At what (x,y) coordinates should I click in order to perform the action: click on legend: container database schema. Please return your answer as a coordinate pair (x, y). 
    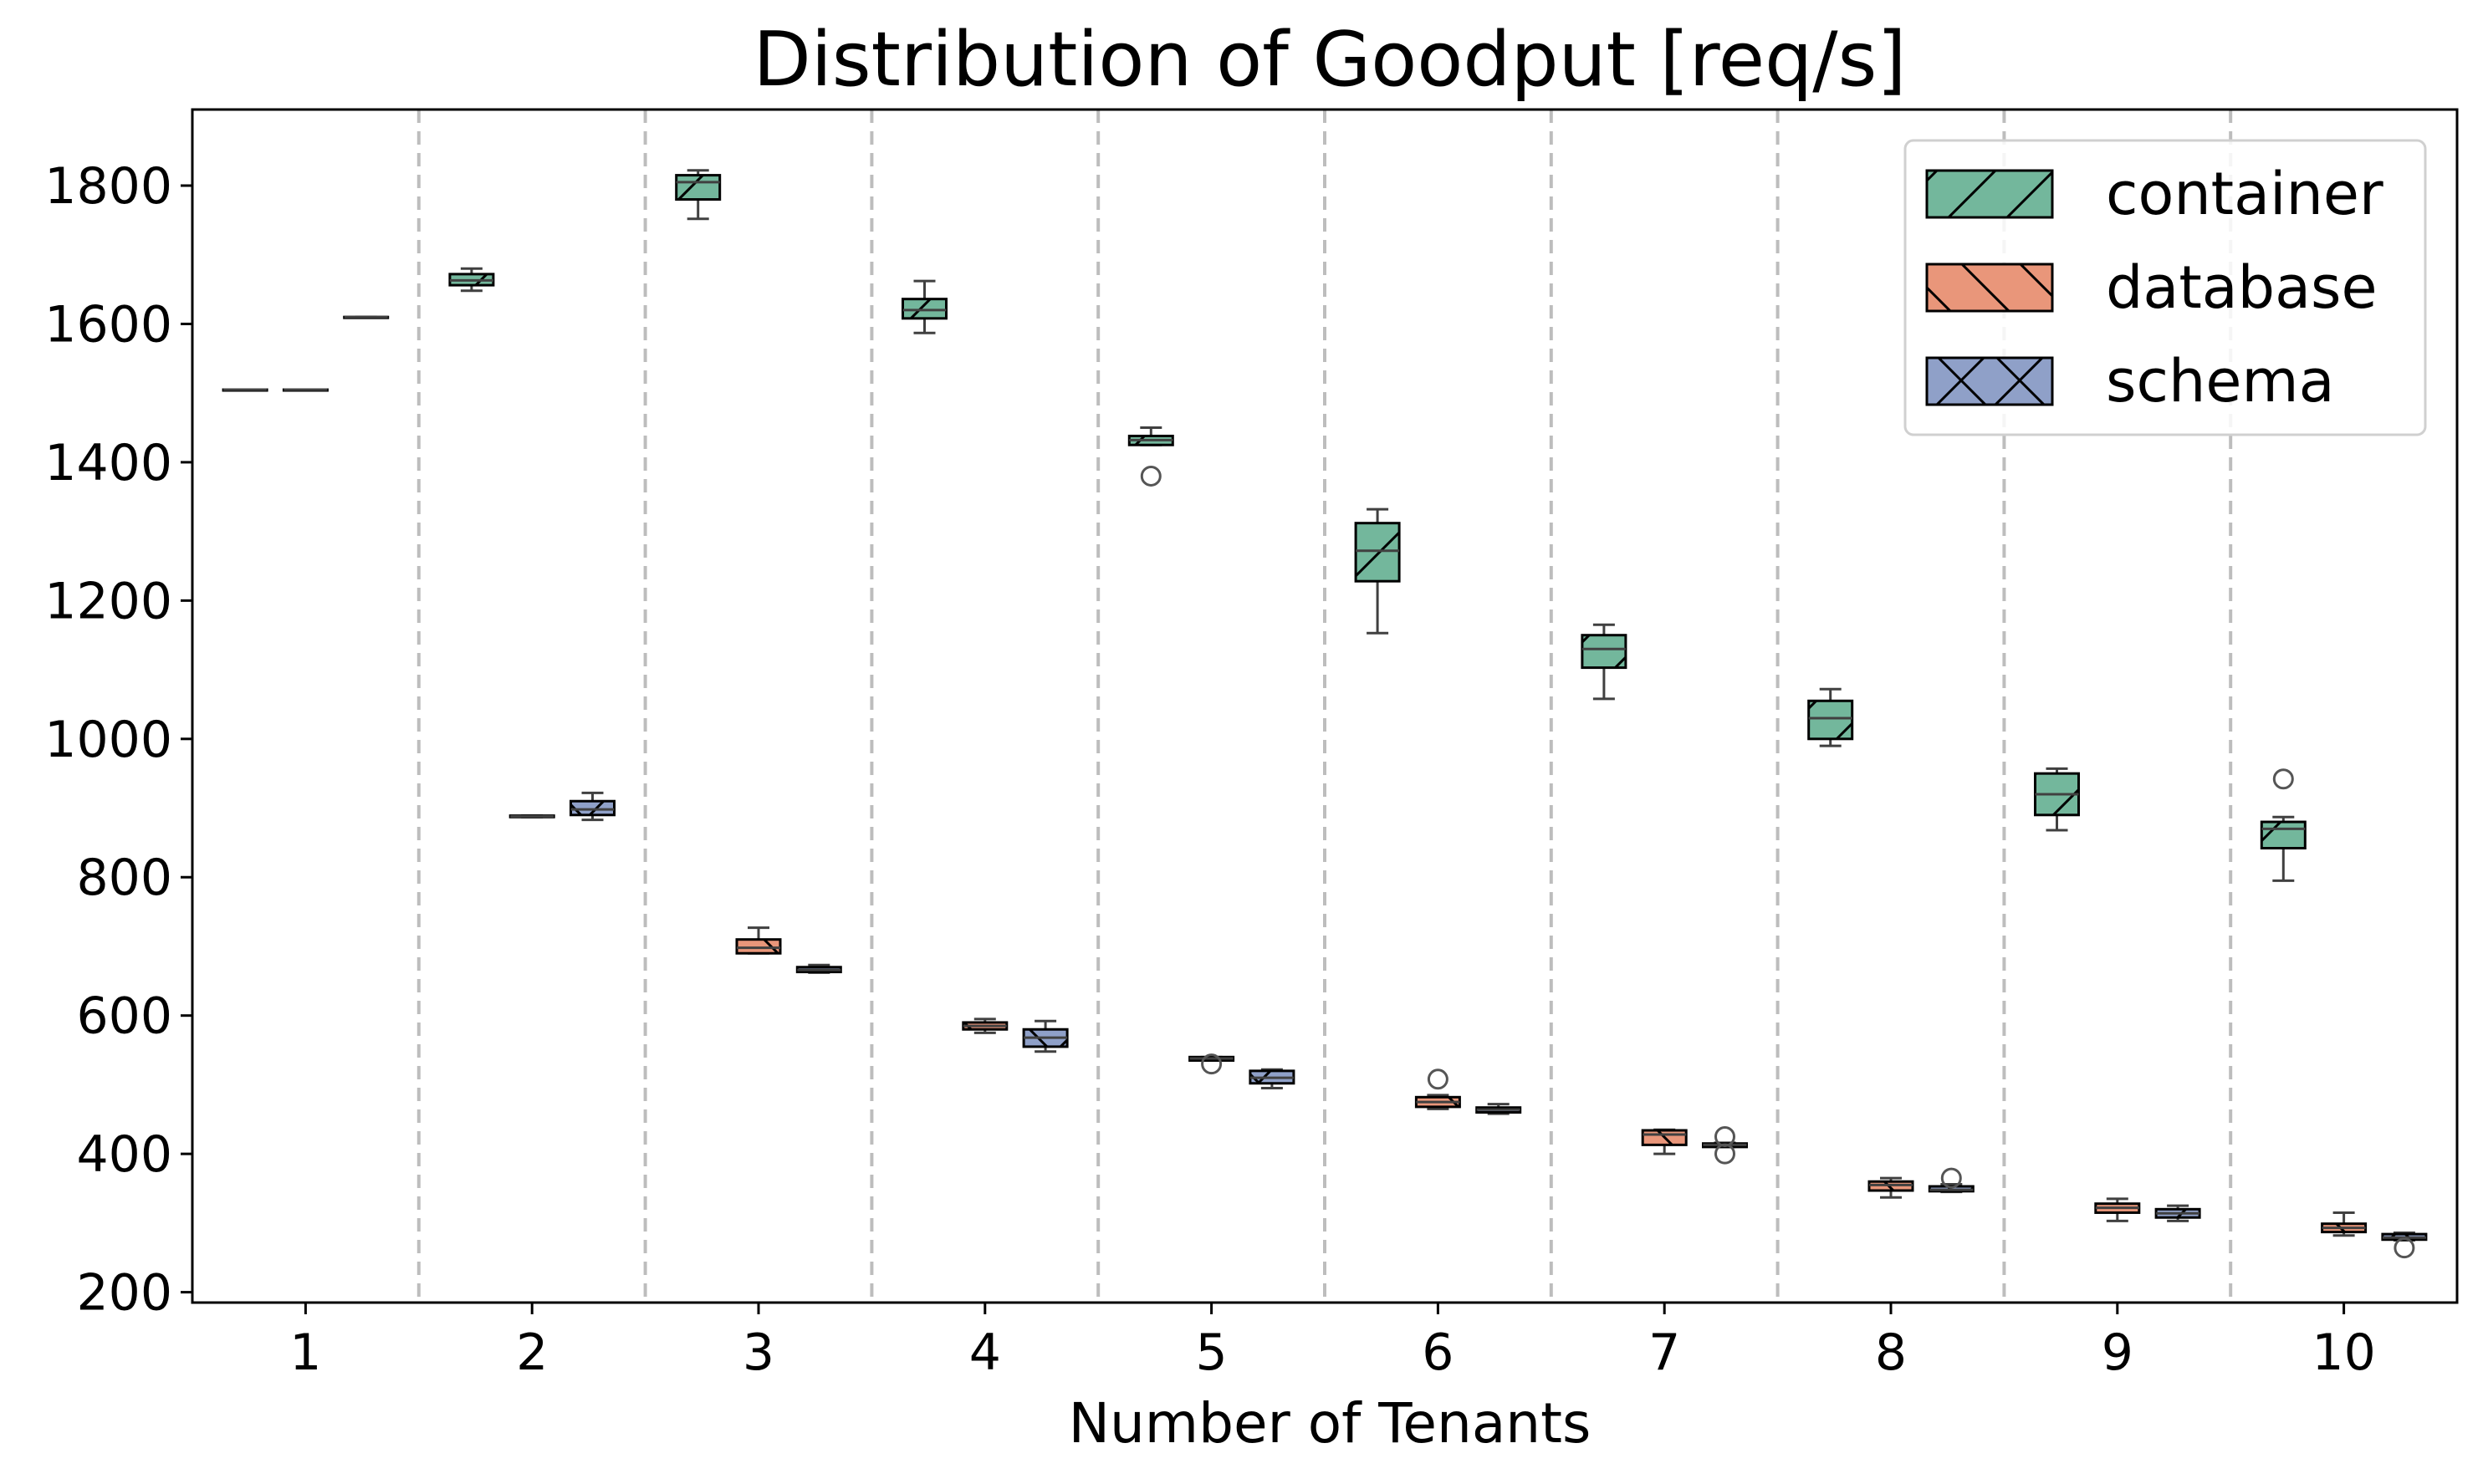
    Looking at the image, I should click on (2165, 287).